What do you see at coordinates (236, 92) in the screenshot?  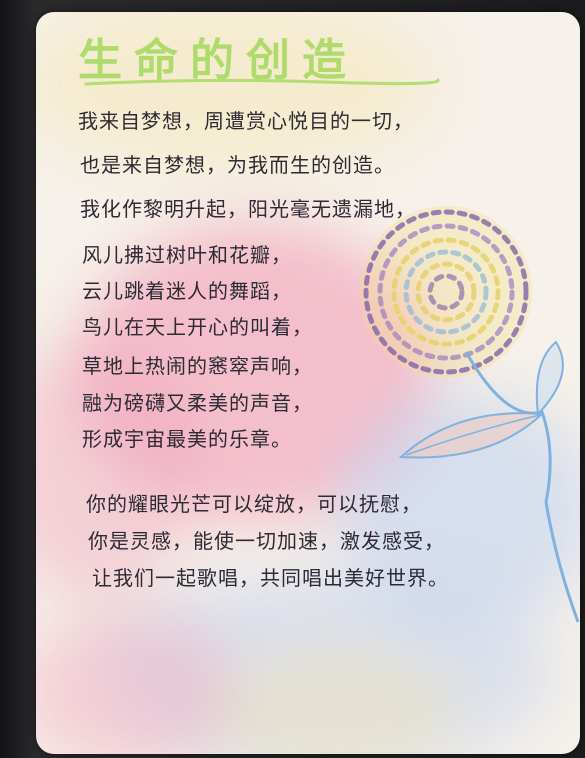 I see `wash-yellow-top` at bounding box center [236, 92].